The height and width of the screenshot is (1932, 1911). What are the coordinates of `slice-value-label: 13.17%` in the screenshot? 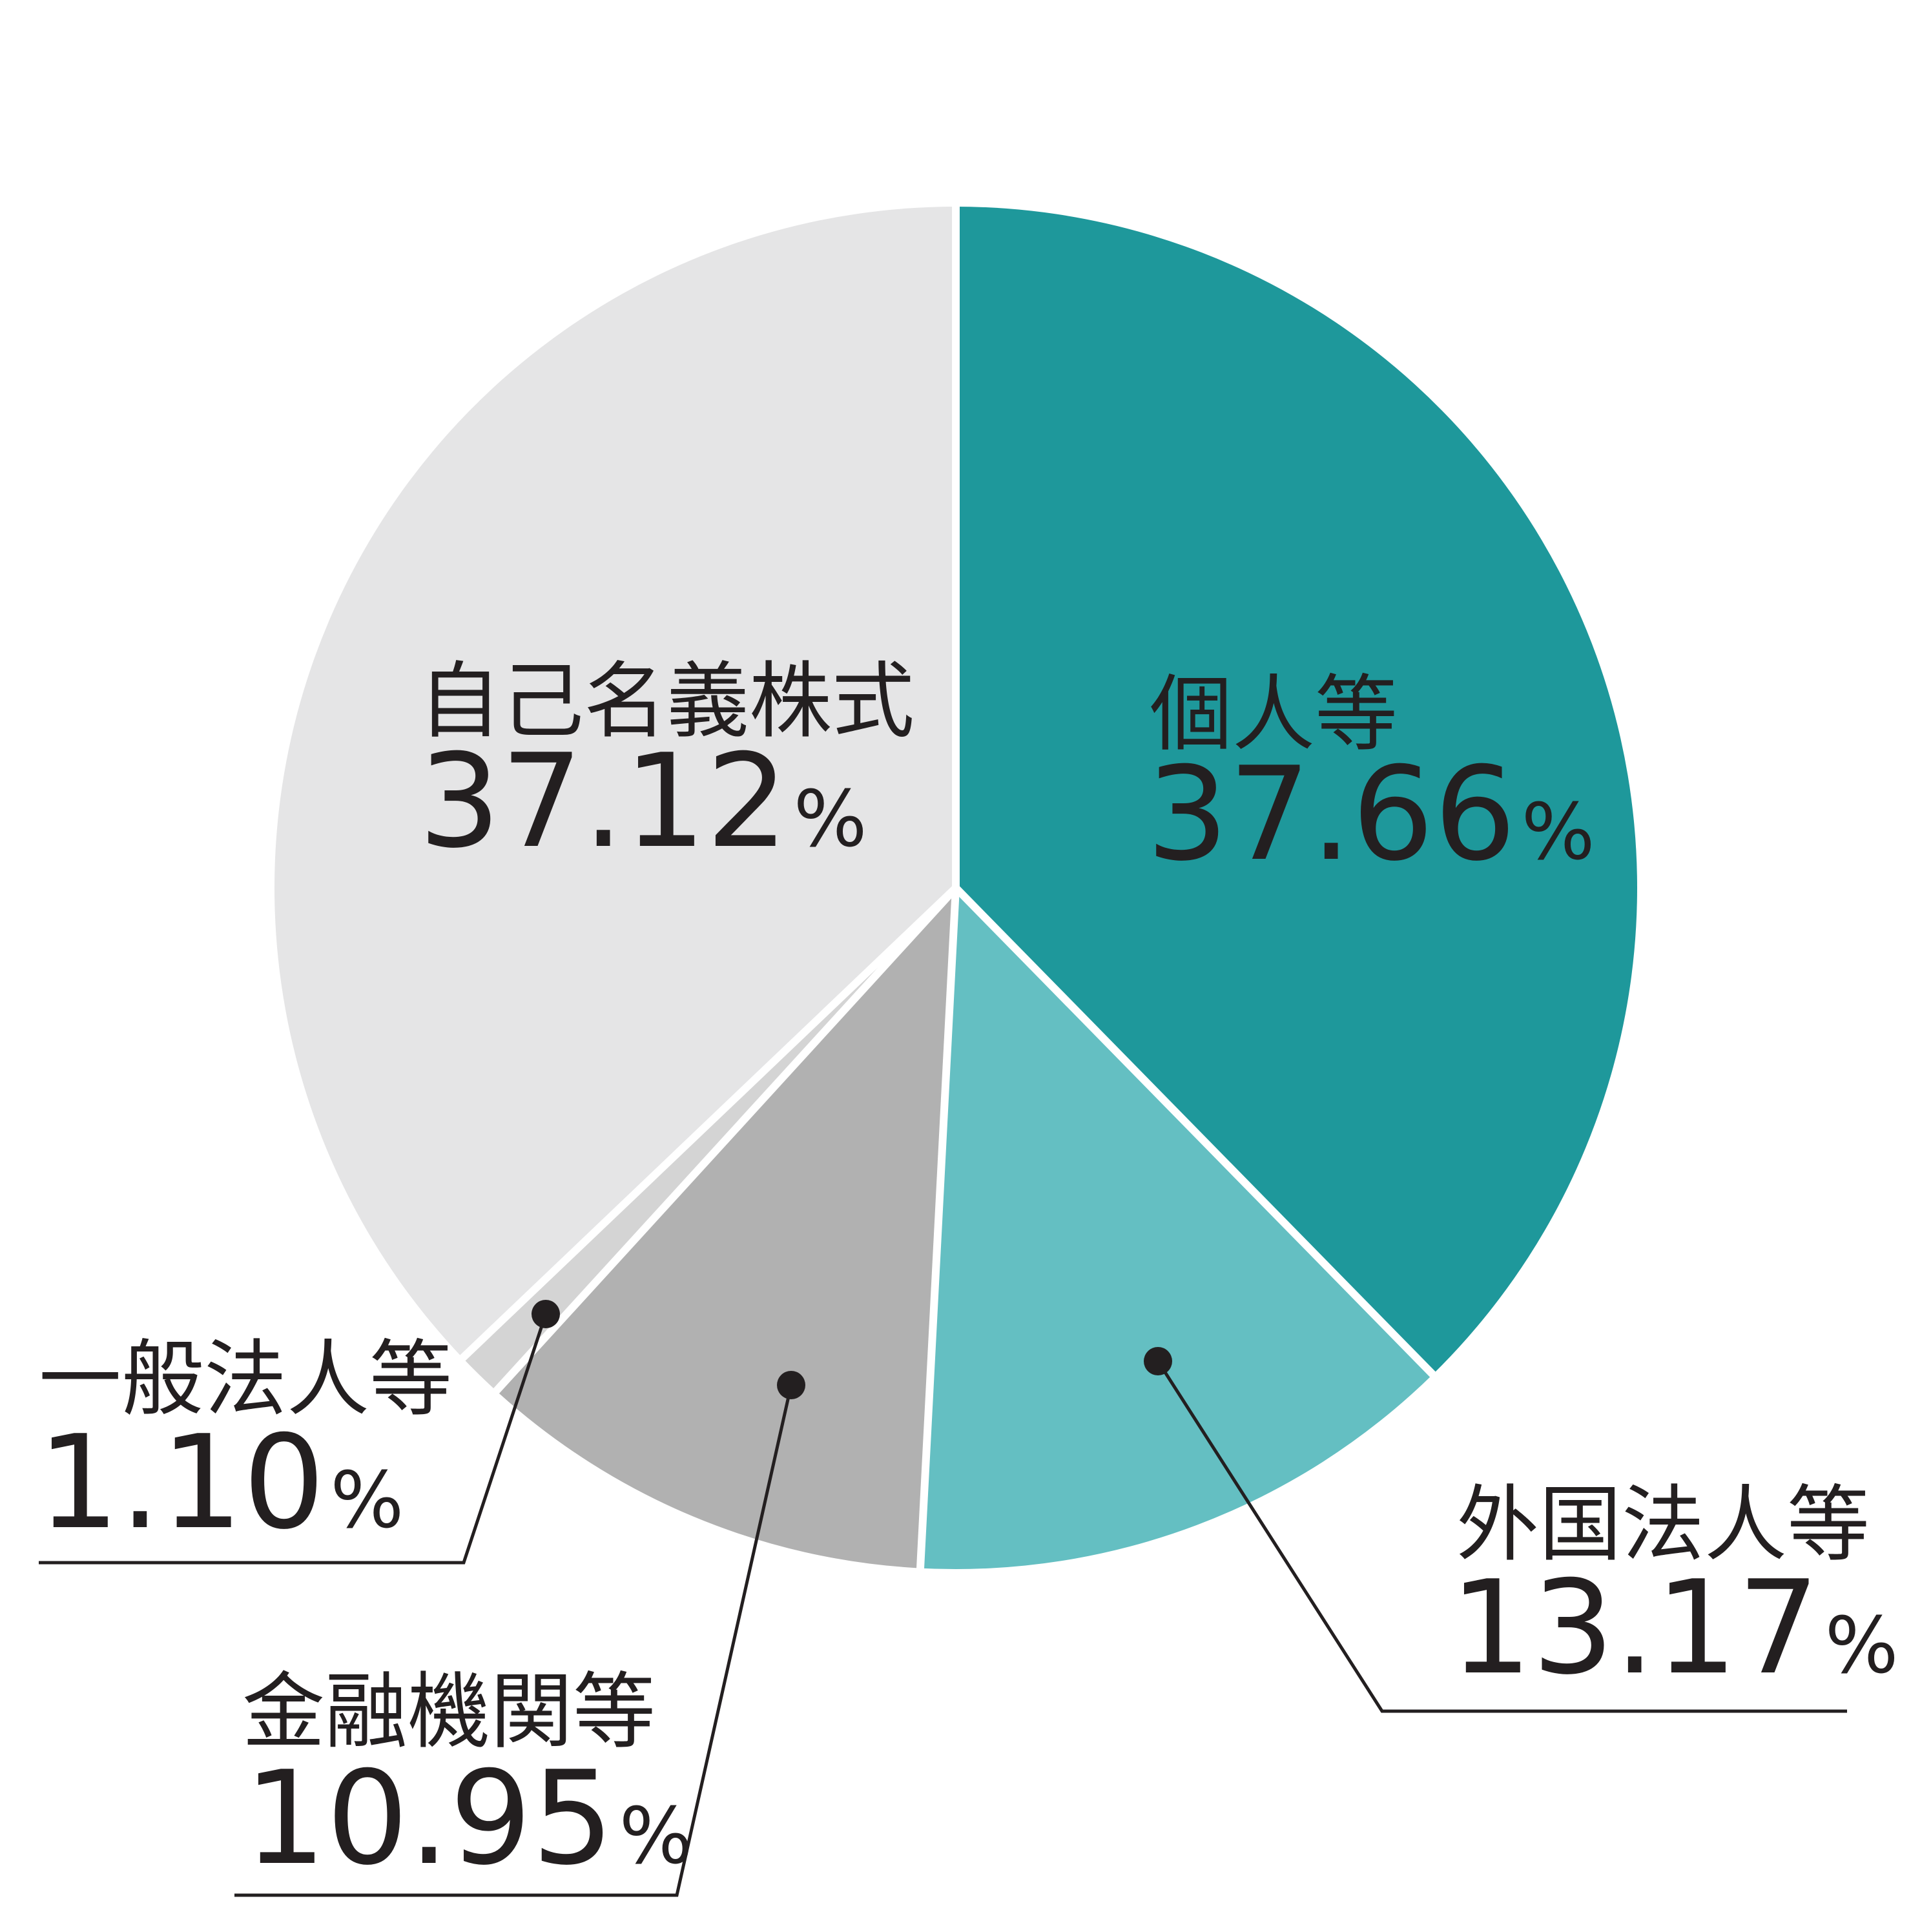 It's located at (1674, 1628).